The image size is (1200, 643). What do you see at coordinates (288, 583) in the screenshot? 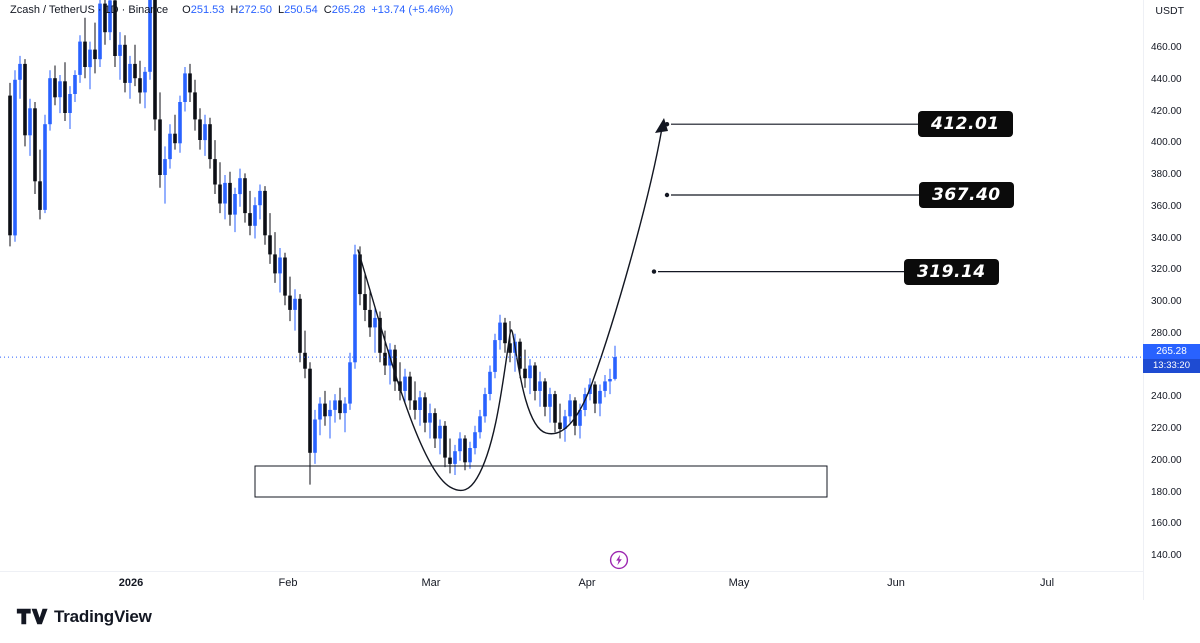
I see `time-scale-tick: Feb` at bounding box center [288, 583].